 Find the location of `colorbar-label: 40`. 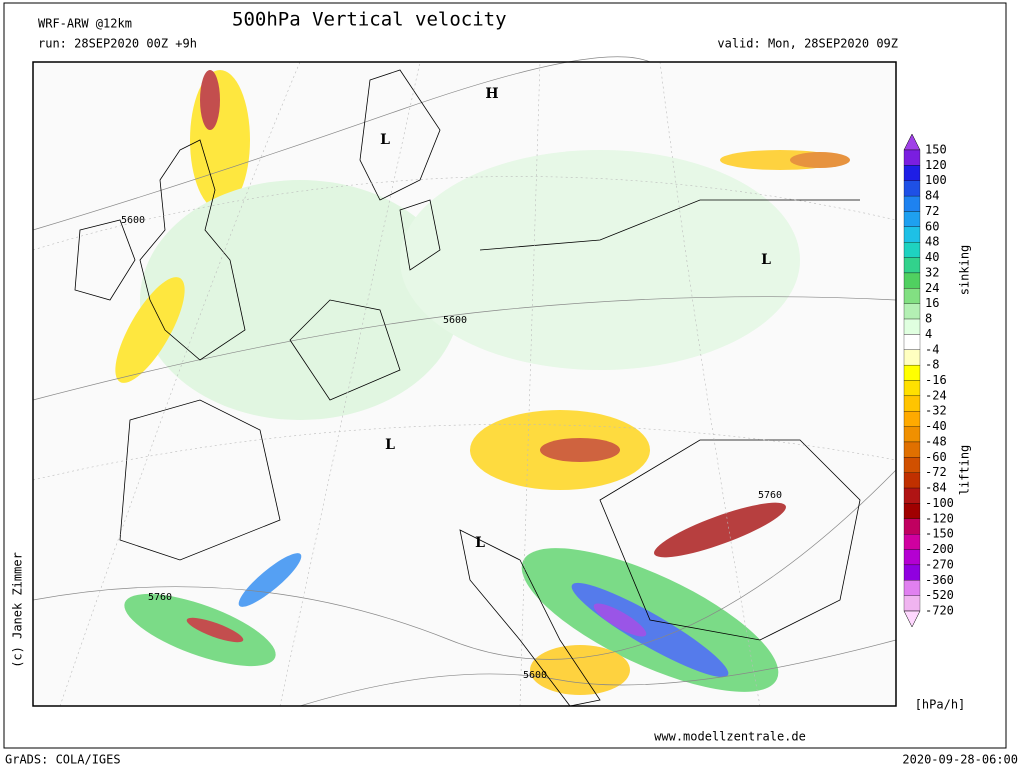

colorbar-label: 40 is located at coordinates (932, 257).